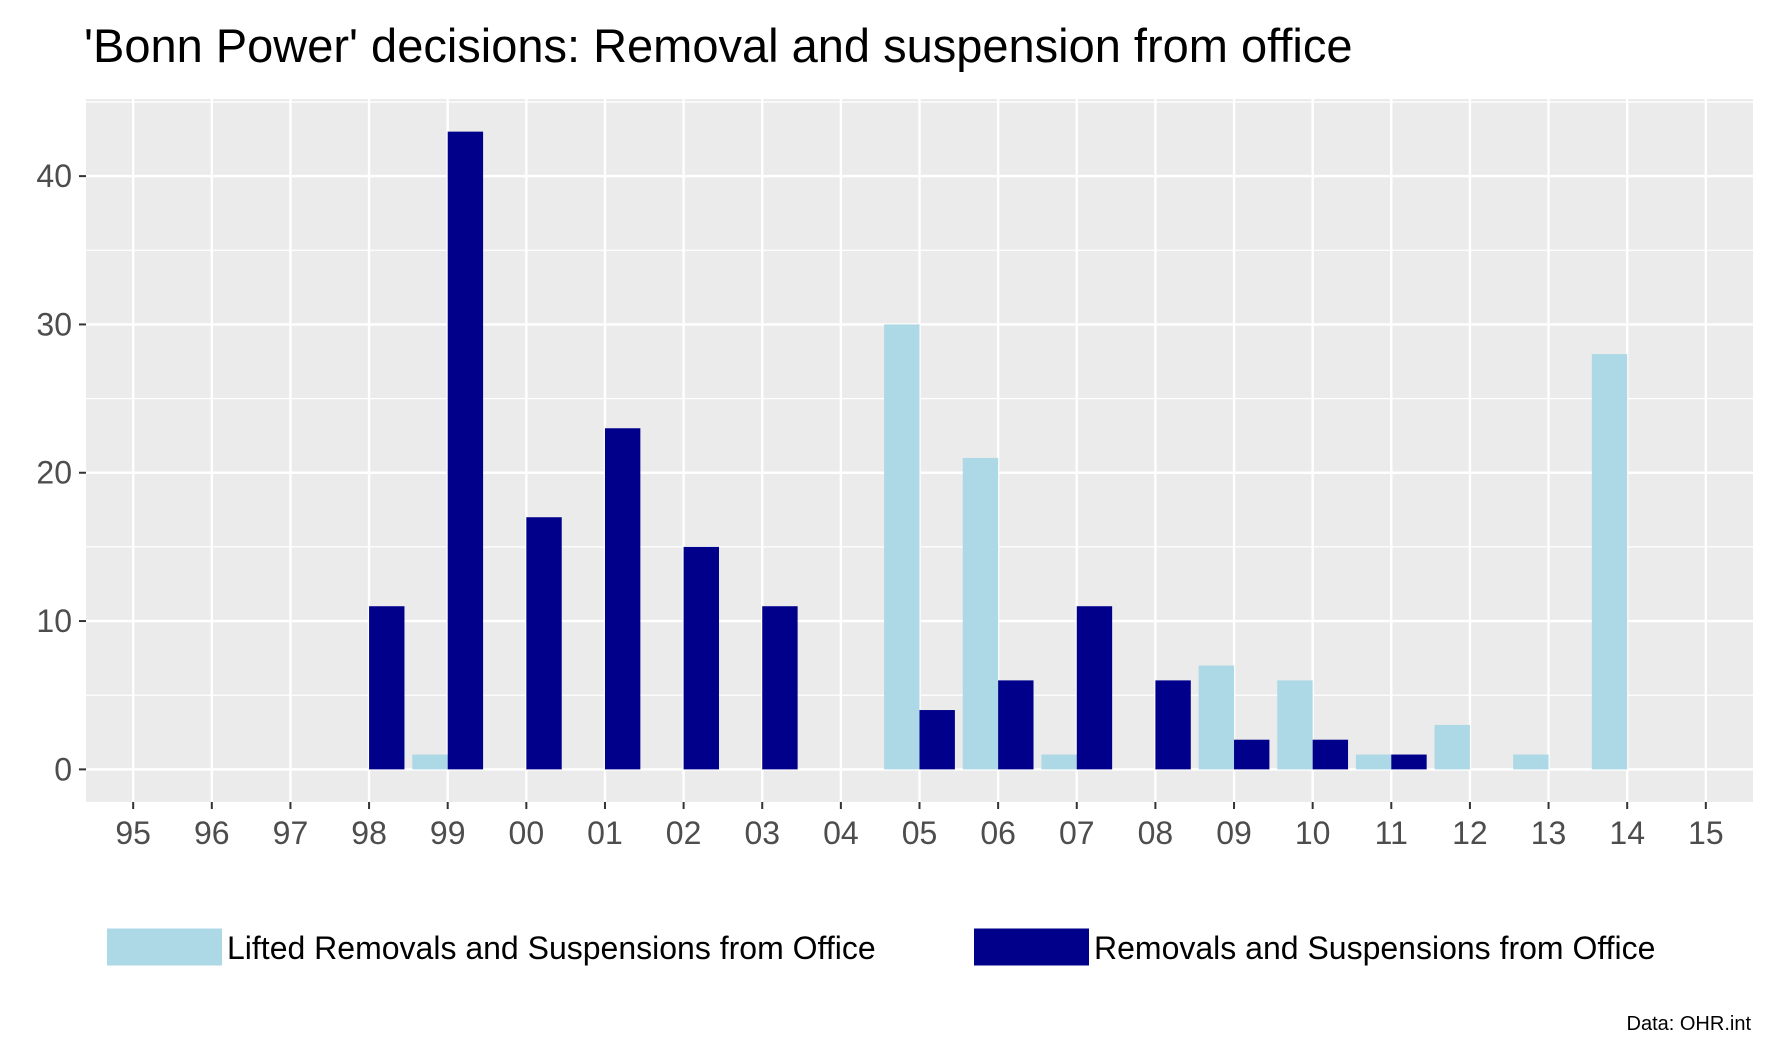 The height and width of the screenshot is (1062, 1771). I want to click on y-tick-label: 30, so click(54, 324).